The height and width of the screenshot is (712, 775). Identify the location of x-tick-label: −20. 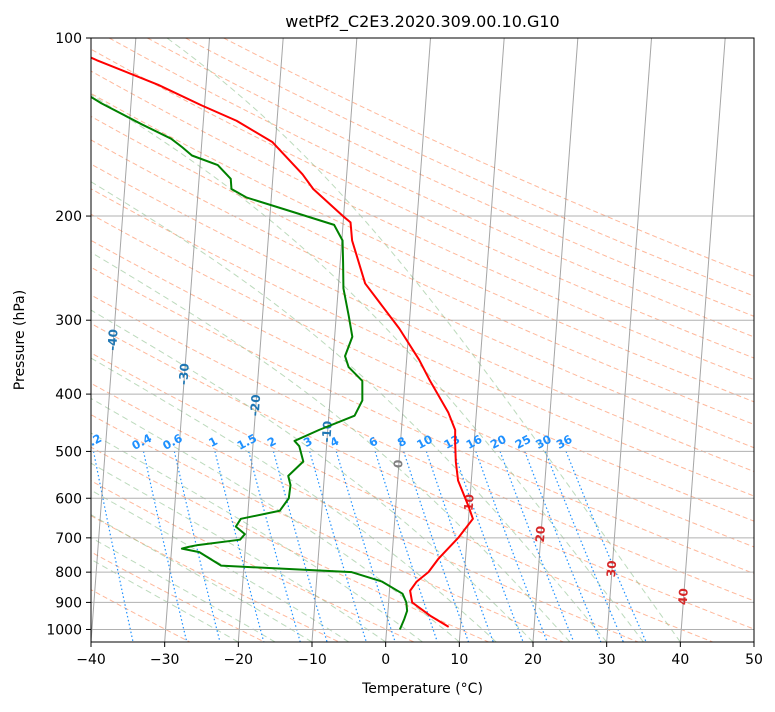
(239, 660).